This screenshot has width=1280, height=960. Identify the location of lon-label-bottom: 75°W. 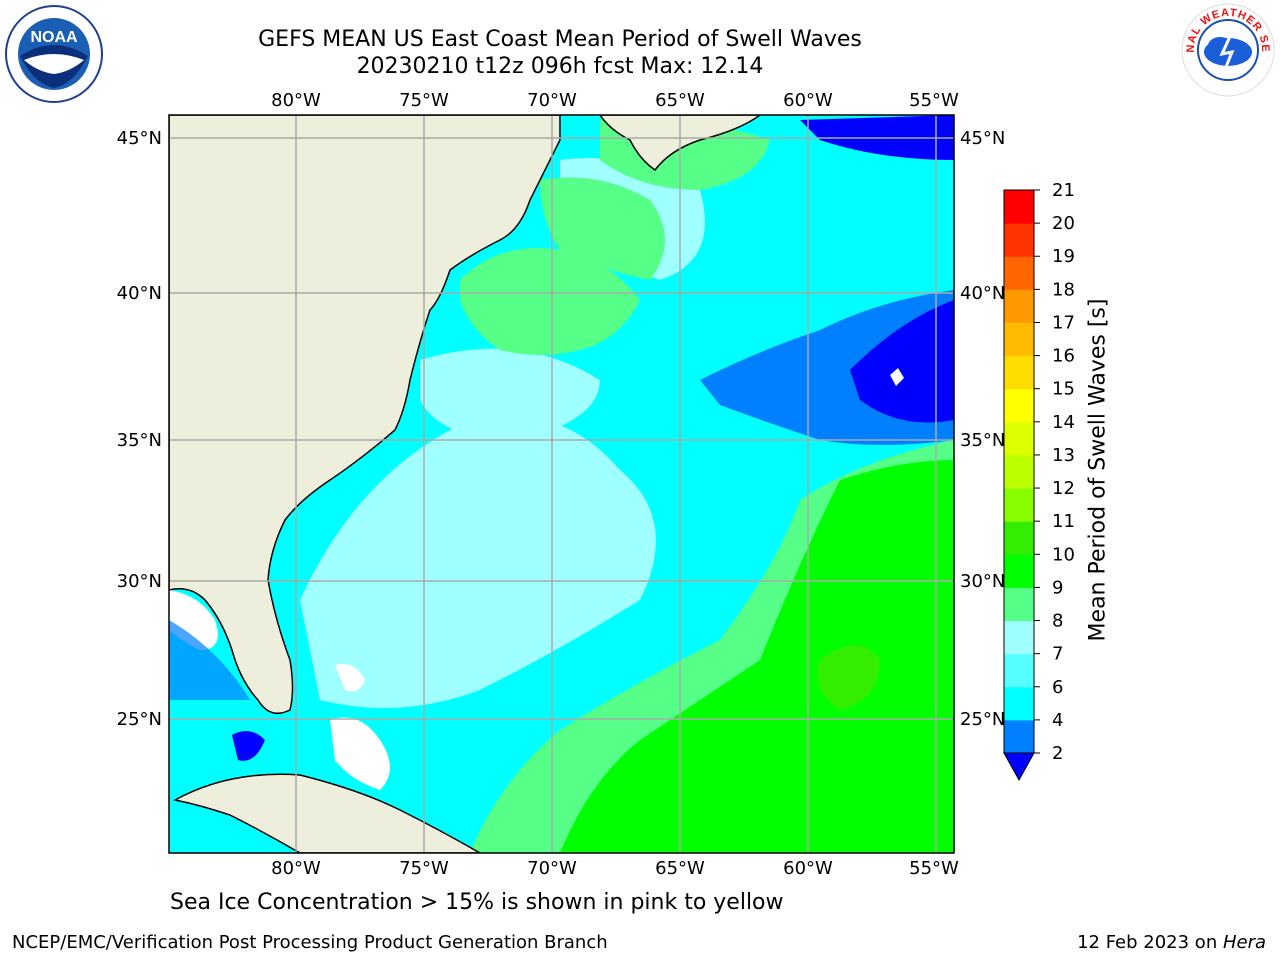
(424, 868).